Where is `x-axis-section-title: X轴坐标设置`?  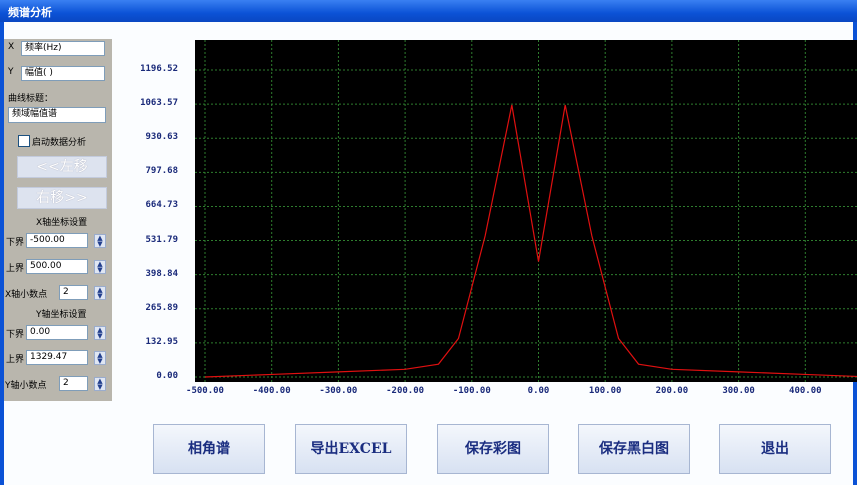 x-axis-section-title: X轴坐标设置 is located at coordinates (62, 223).